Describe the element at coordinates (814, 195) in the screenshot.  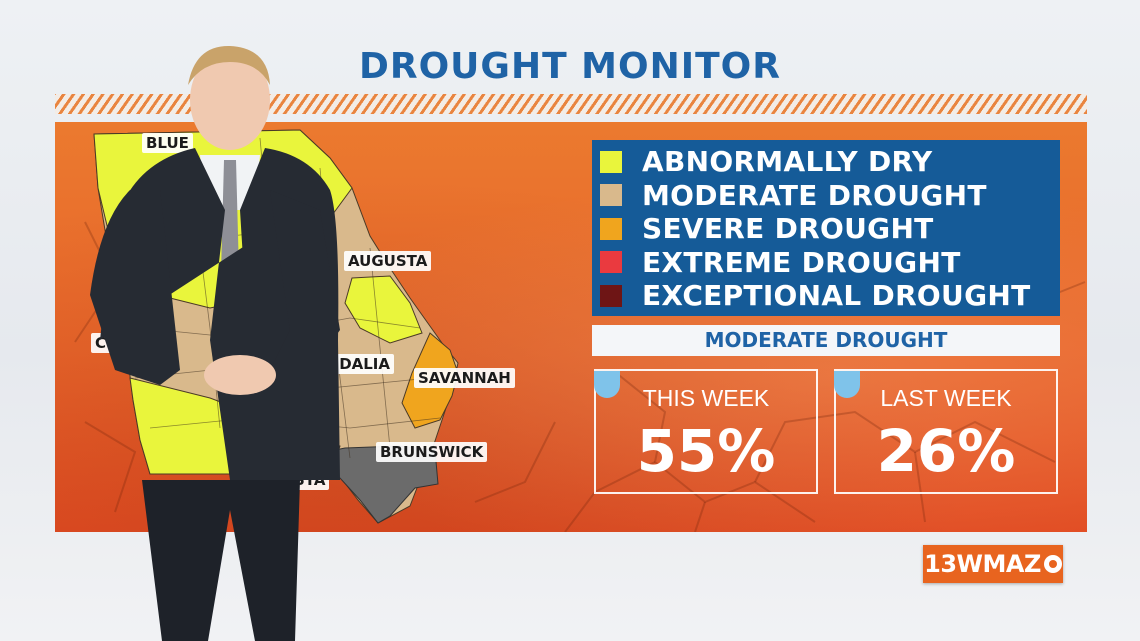
I see `legend-label: MODERATE DROUGHT` at that location.